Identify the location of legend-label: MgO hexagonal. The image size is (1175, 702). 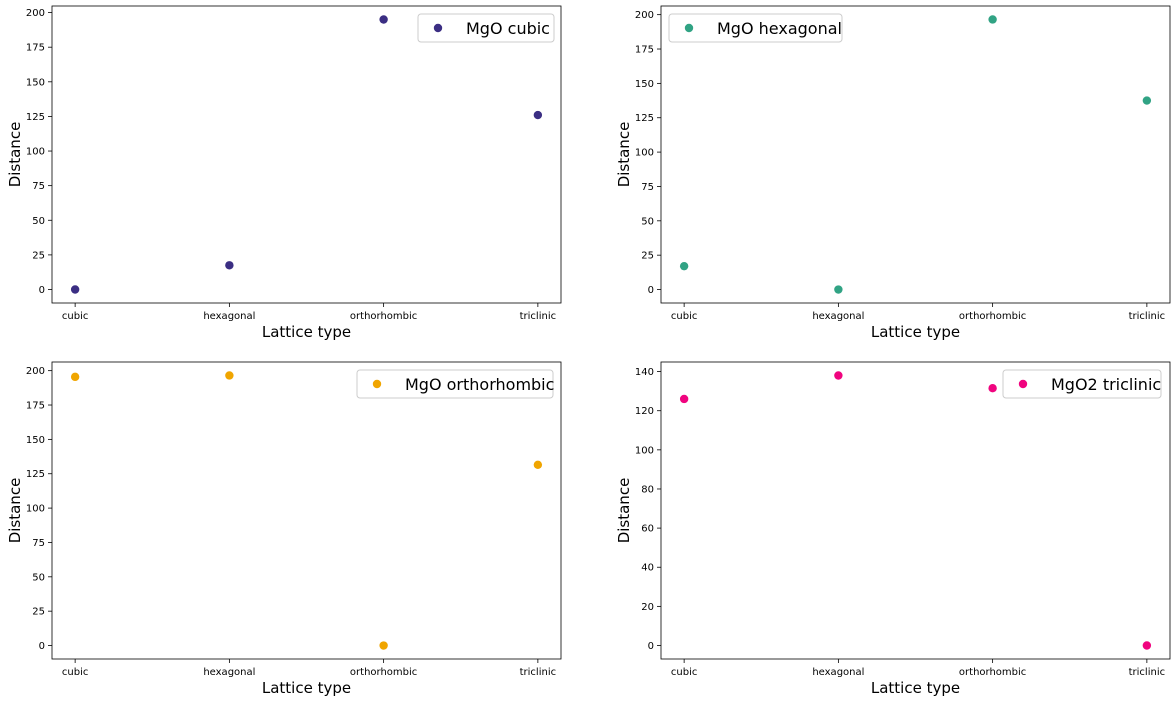
(779, 28).